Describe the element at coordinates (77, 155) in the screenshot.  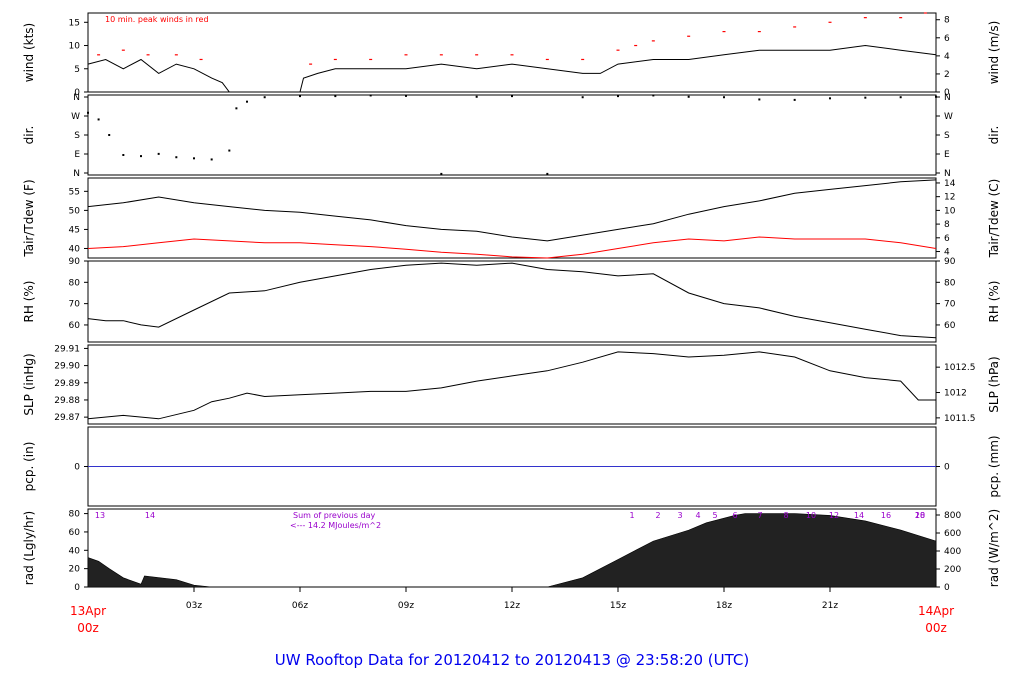
I see `tick-label-left-dir: E` at that location.